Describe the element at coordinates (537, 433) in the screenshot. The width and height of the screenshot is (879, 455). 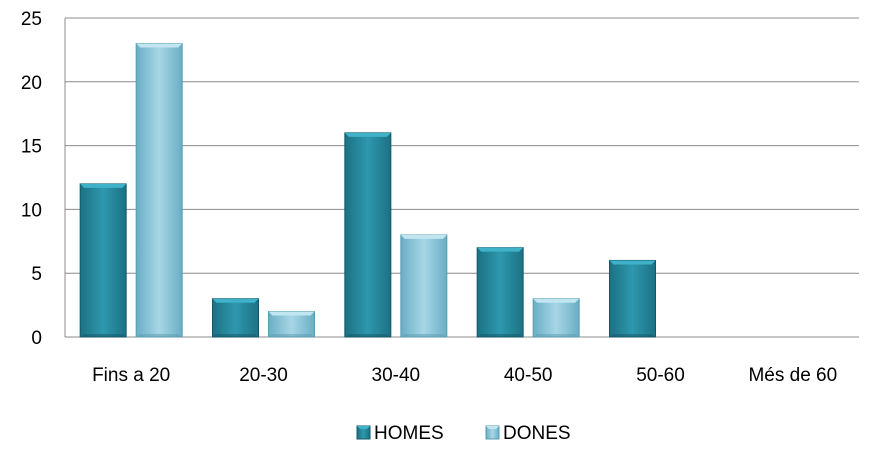
I see `legend-label: DONES` at that location.